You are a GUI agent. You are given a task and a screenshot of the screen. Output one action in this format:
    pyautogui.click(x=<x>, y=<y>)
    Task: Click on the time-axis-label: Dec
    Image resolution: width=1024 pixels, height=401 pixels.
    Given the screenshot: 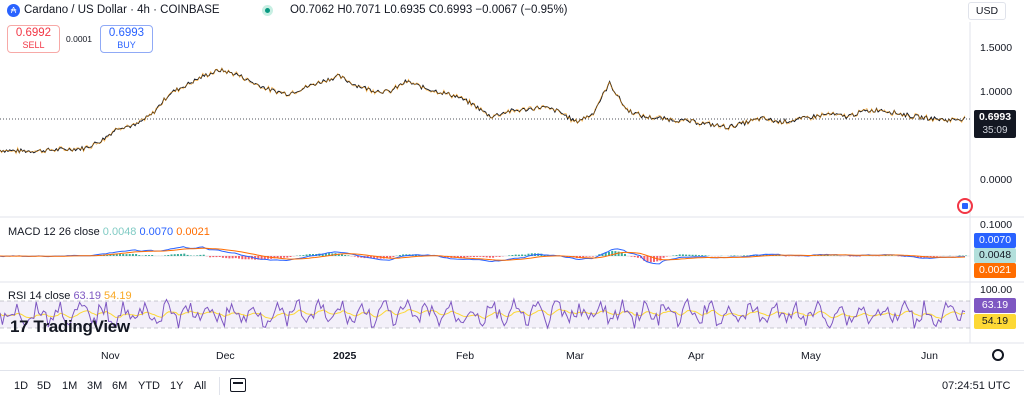 What is the action you would take?
    pyautogui.click(x=225, y=356)
    